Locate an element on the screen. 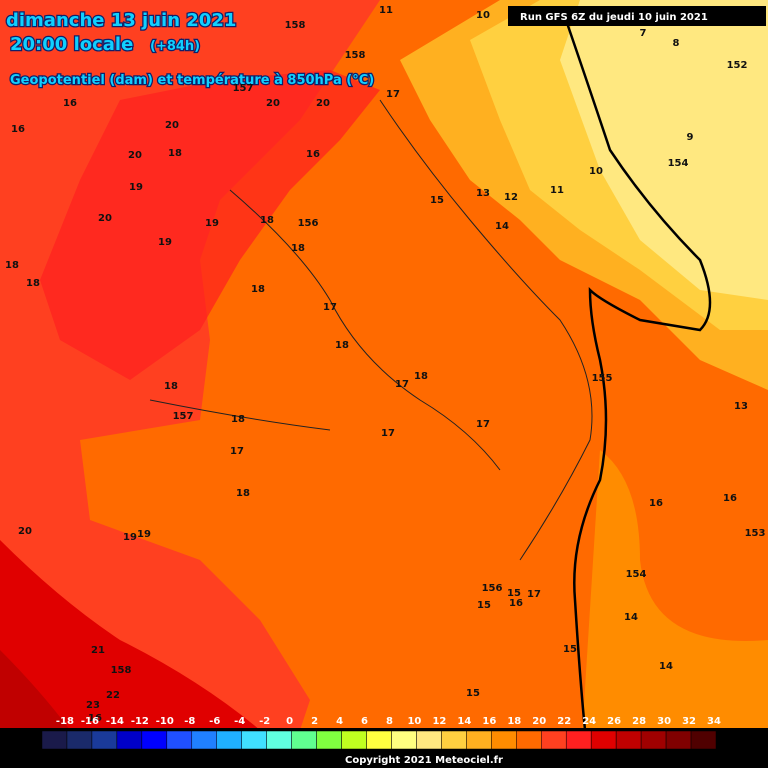 The image size is (768, 768). cool-zone is located at coordinates (664, 150).